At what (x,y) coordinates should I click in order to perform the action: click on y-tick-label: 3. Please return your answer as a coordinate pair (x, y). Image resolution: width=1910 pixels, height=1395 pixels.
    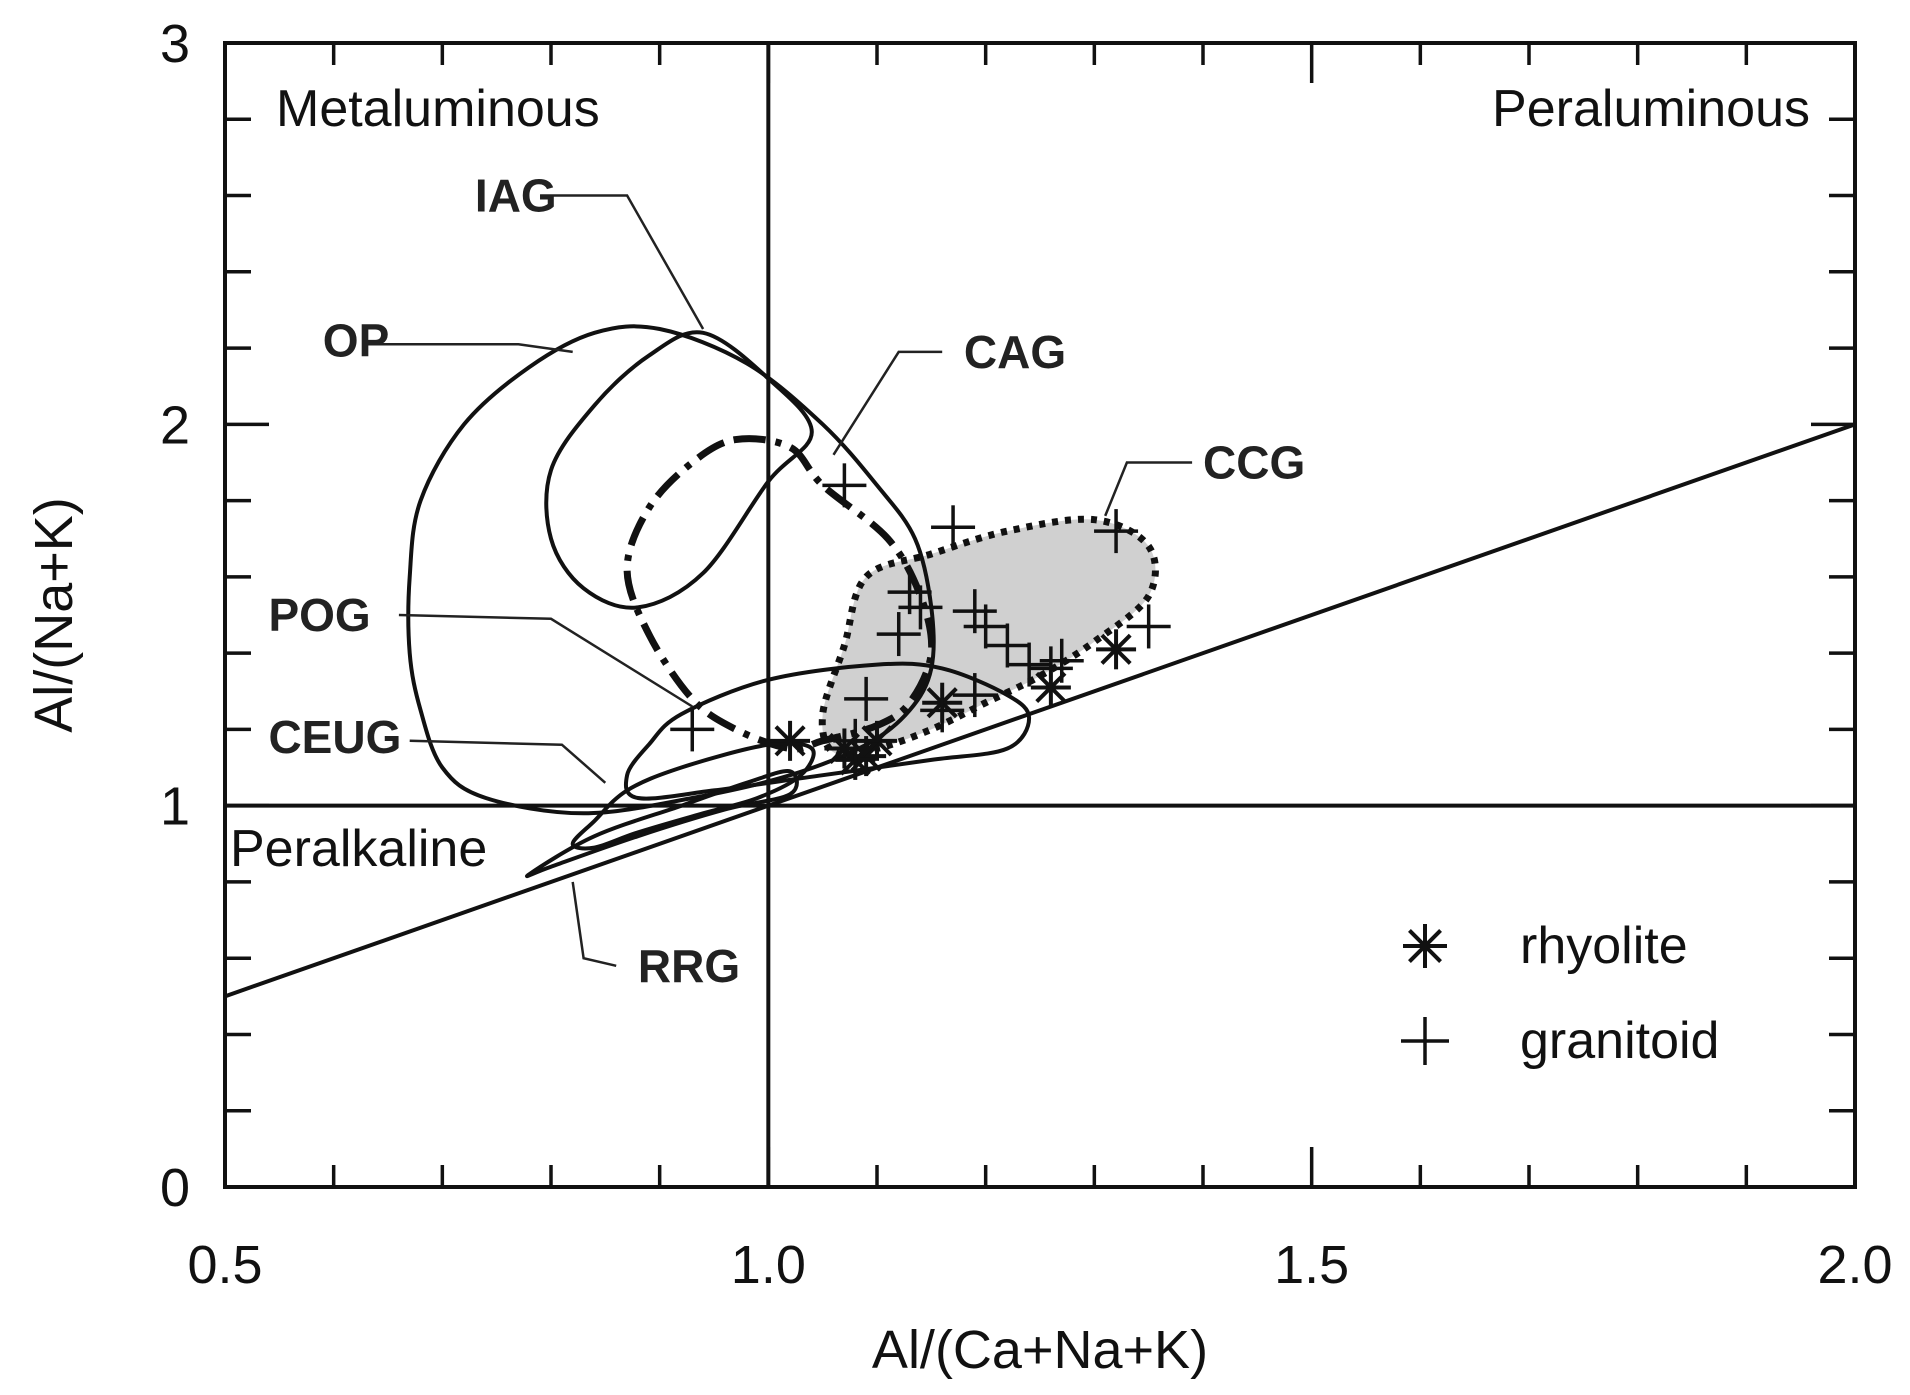
    Looking at the image, I should click on (175, 44).